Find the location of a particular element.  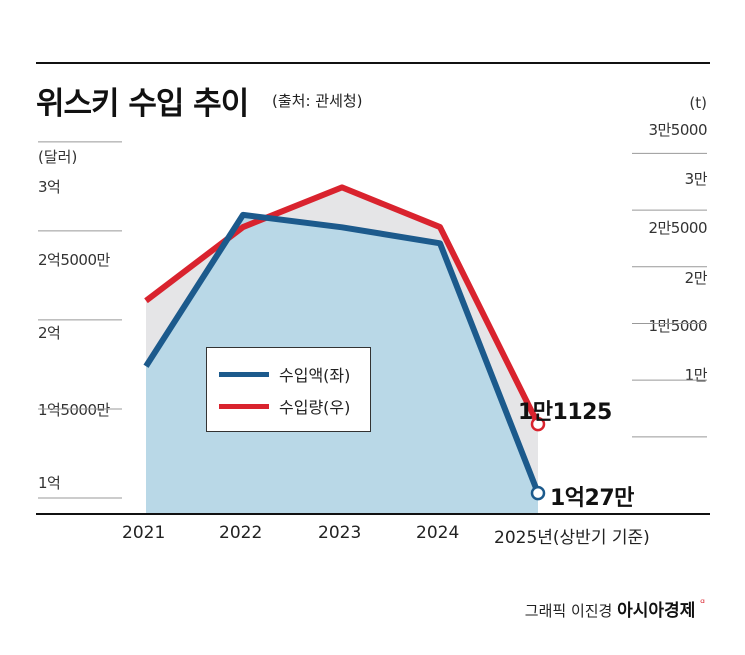

right-tick-15000: 1만5000 is located at coordinates (677, 326).